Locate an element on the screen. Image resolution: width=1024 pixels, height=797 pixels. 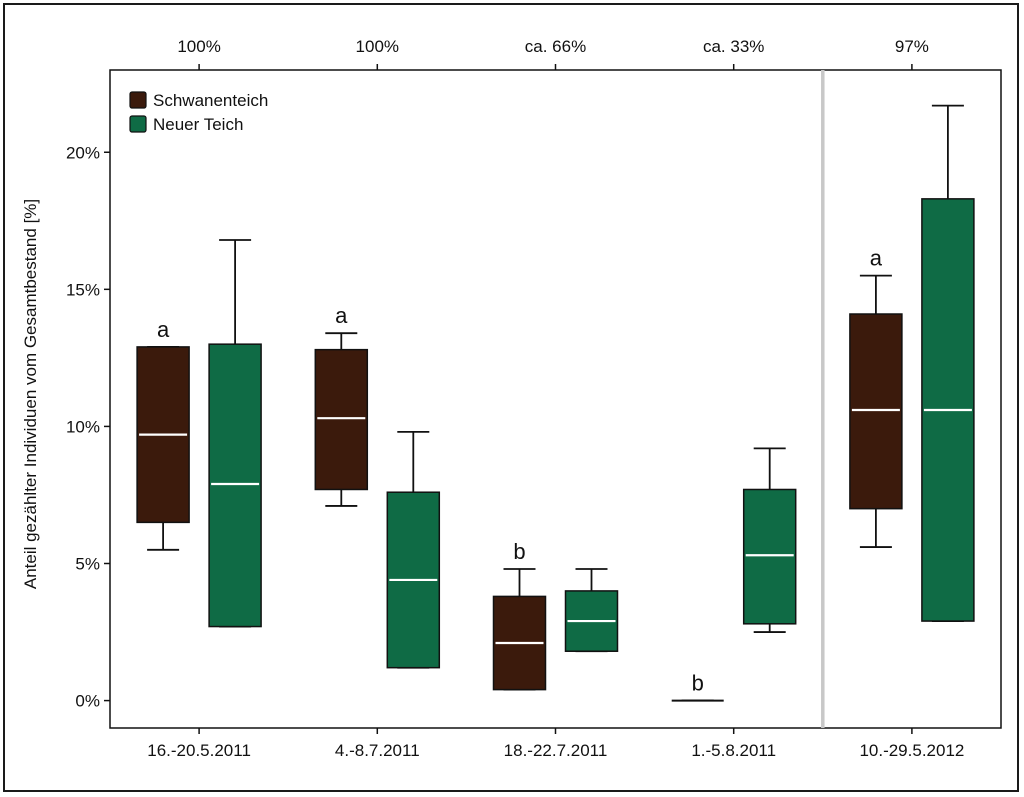
y-tick-label: 5% is located at coordinates (87, 564).